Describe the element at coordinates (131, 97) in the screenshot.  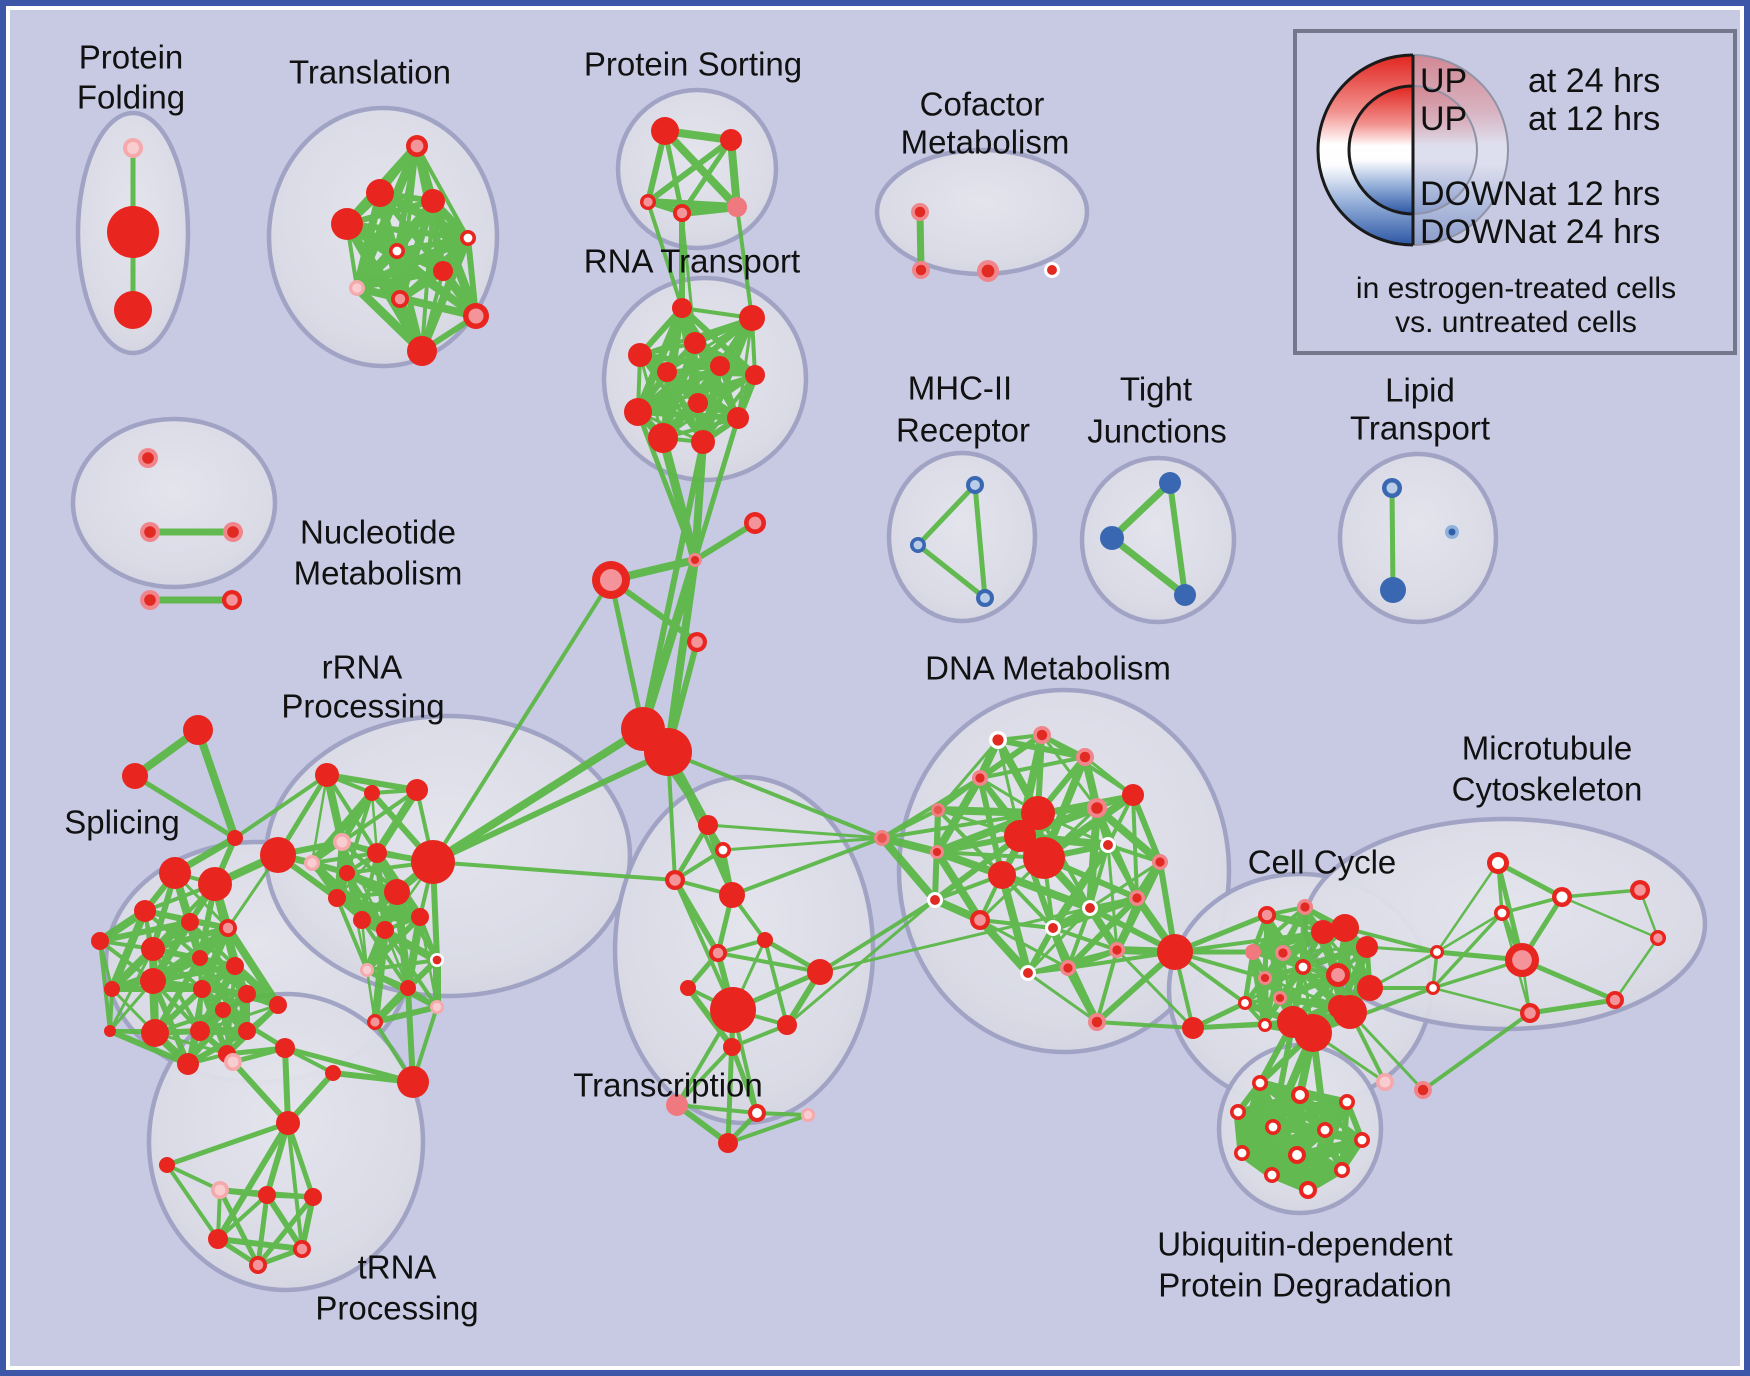
I see `cluster-label: Folding` at that location.